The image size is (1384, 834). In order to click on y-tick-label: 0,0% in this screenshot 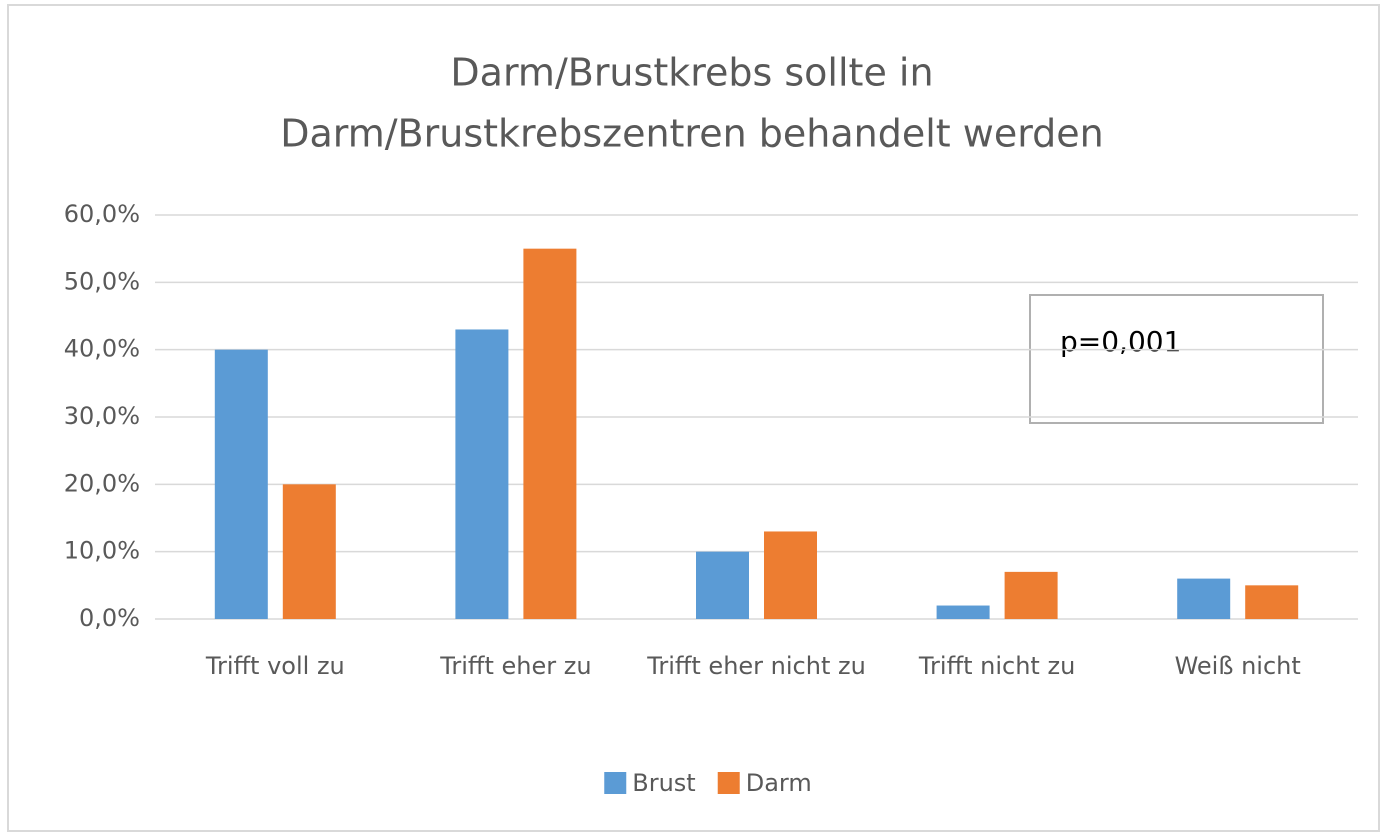, I will do `click(109, 618)`.